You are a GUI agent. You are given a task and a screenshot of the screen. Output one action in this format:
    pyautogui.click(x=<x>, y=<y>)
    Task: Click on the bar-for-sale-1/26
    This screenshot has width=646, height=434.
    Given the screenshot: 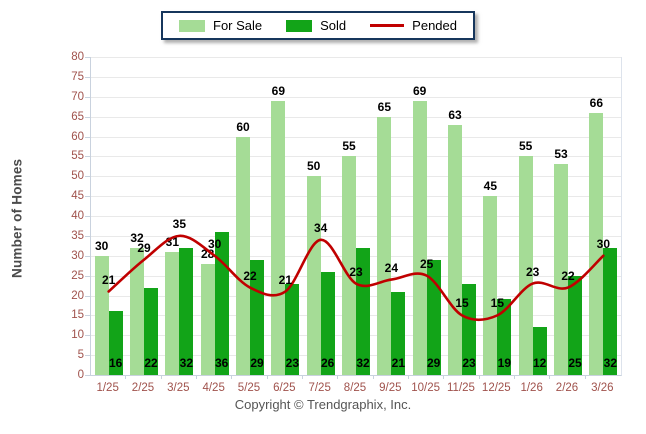 What is the action you would take?
    pyautogui.click(x=525, y=265)
    